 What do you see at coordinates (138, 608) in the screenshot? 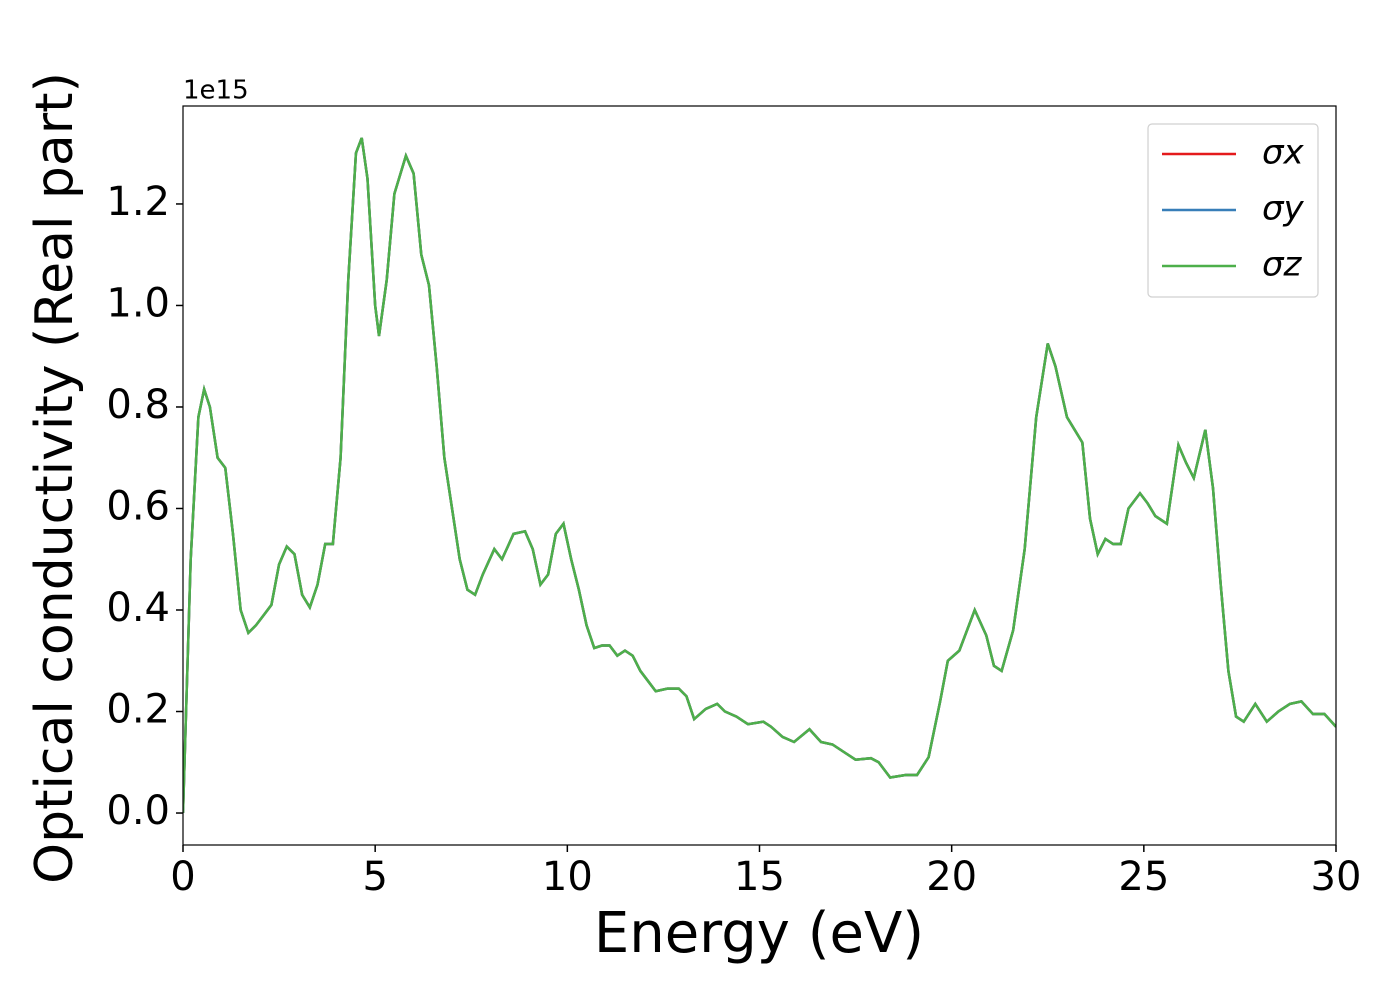
I see `y-tick-label: 0.4` at bounding box center [138, 608].